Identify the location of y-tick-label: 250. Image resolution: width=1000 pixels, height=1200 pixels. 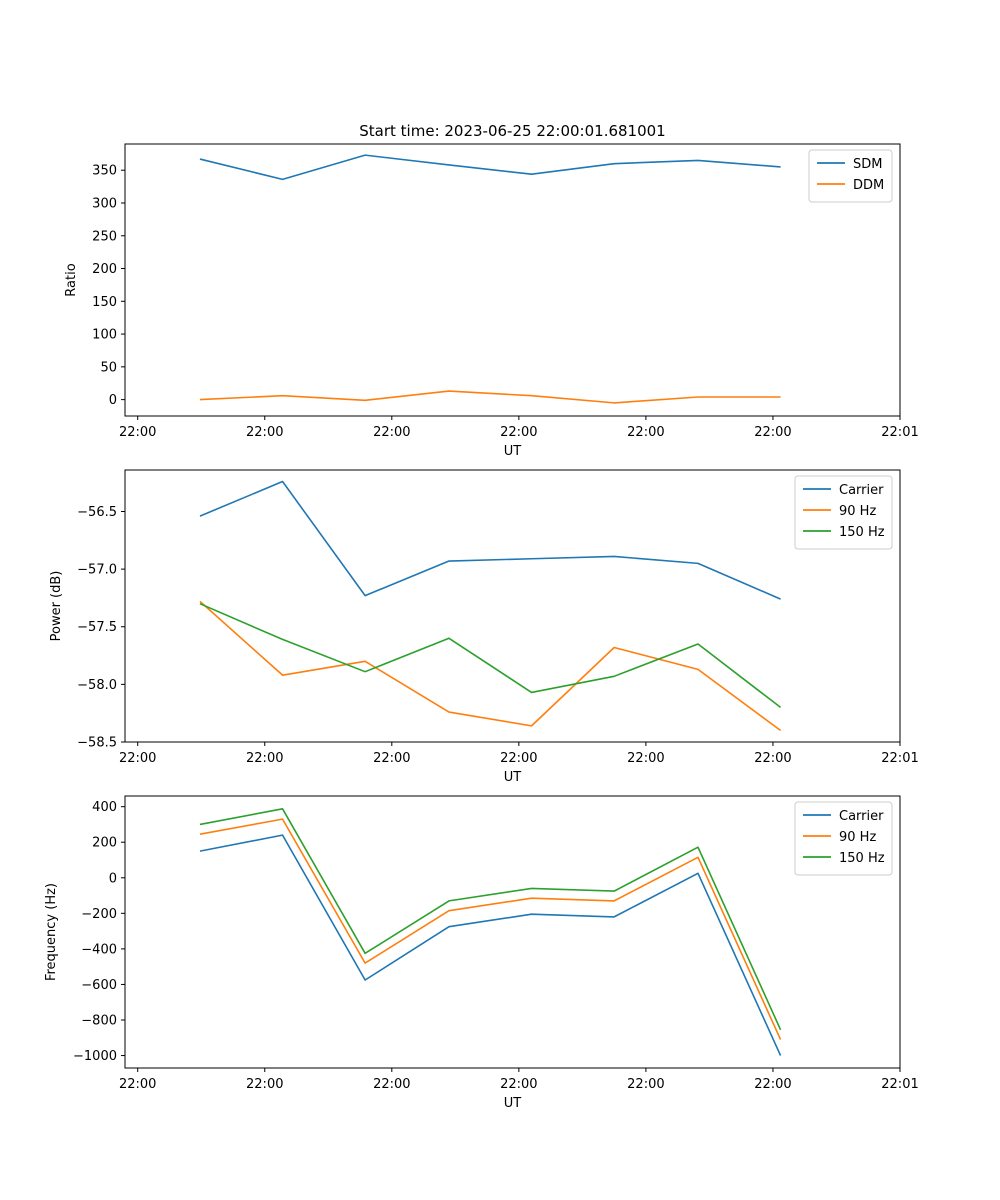
(104, 236).